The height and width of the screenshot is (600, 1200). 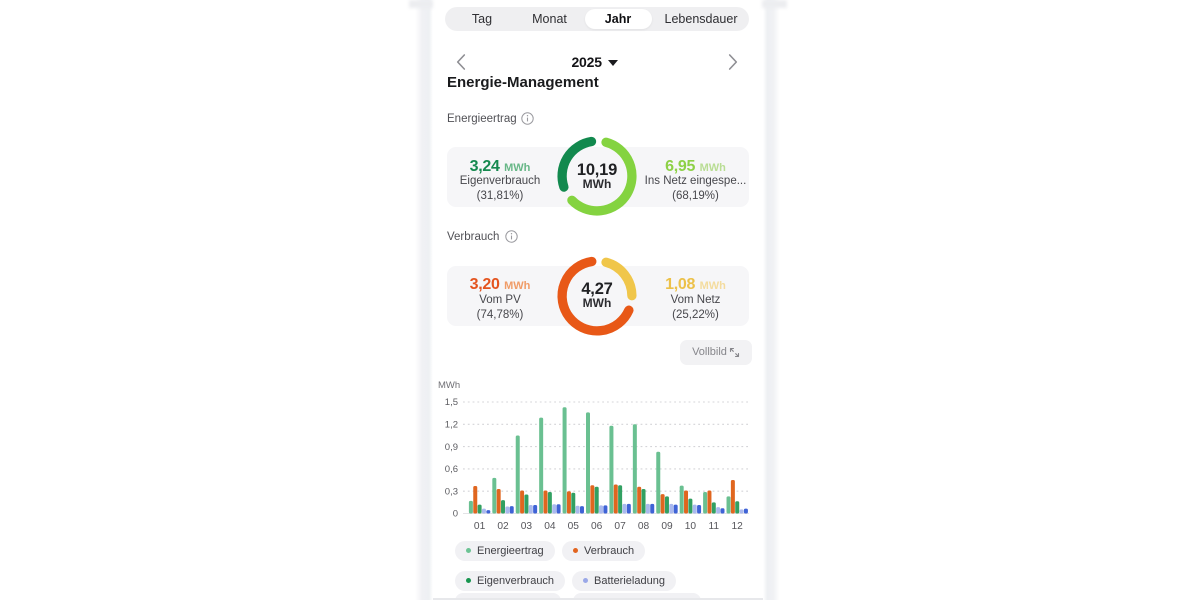 What do you see at coordinates (691, 526) in the screenshot?
I see `svg-text: 10` at bounding box center [691, 526].